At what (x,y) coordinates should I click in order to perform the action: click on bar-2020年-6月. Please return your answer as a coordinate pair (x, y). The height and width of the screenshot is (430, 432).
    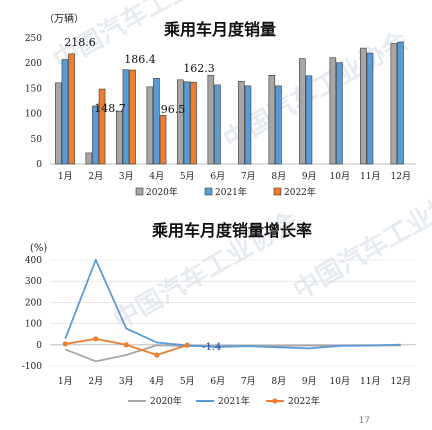
    Looking at the image, I should click on (211, 120).